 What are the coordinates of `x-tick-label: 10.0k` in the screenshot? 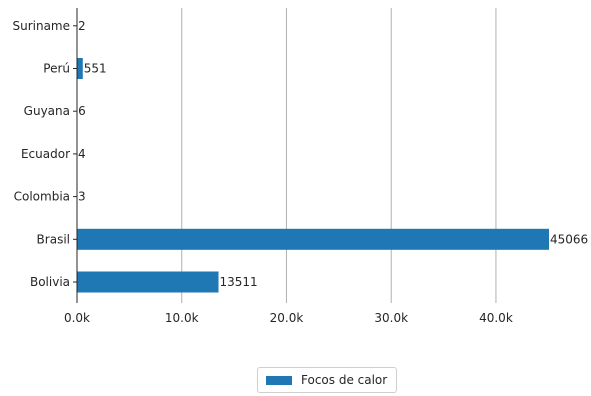 It's located at (182, 318).